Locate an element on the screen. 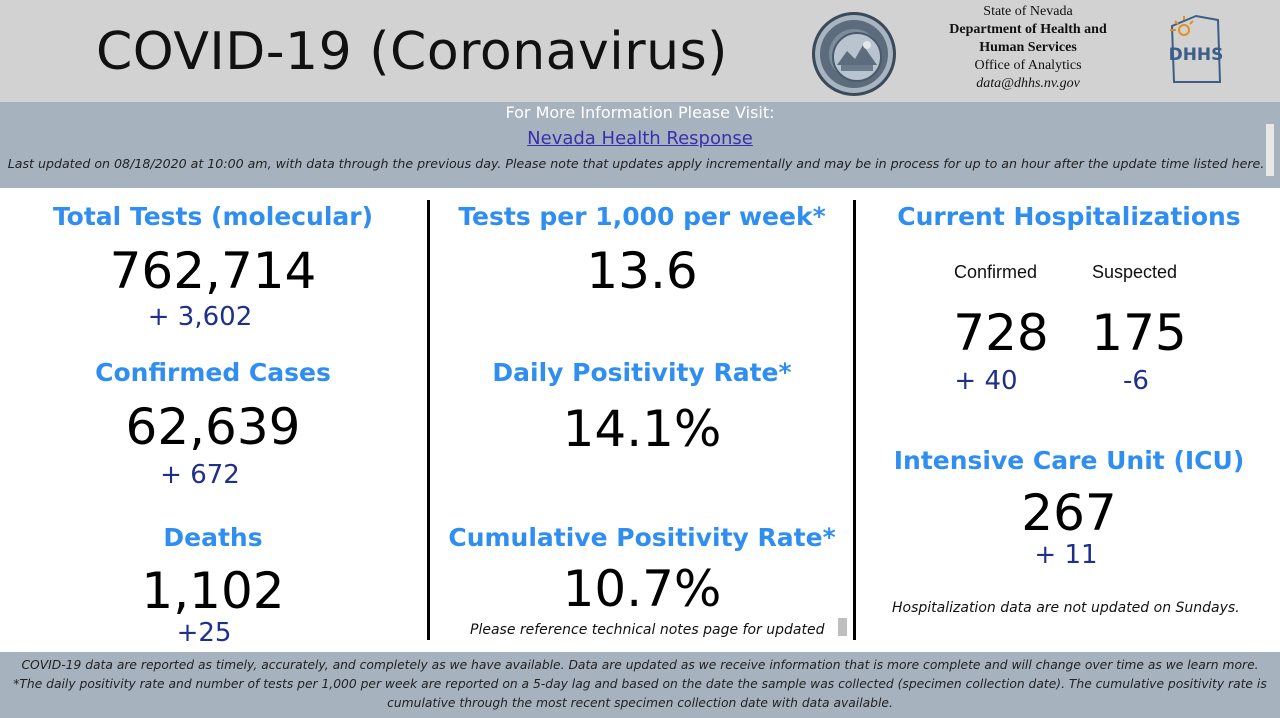 This screenshot has width=1280, height=718. org-department-2: Human Services is located at coordinates (1028, 47).